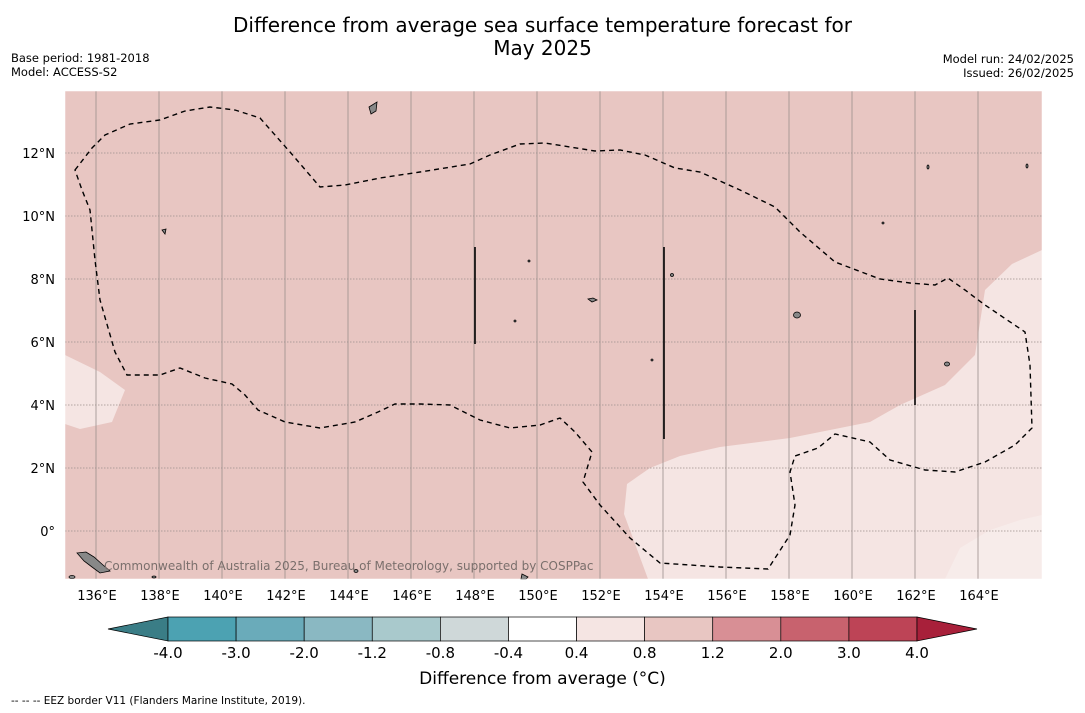 The width and height of the screenshot is (1085, 713). What do you see at coordinates (304, 653) in the screenshot?
I see `colorbar-tick-label: -2.0` at bounding box center [304, 653].